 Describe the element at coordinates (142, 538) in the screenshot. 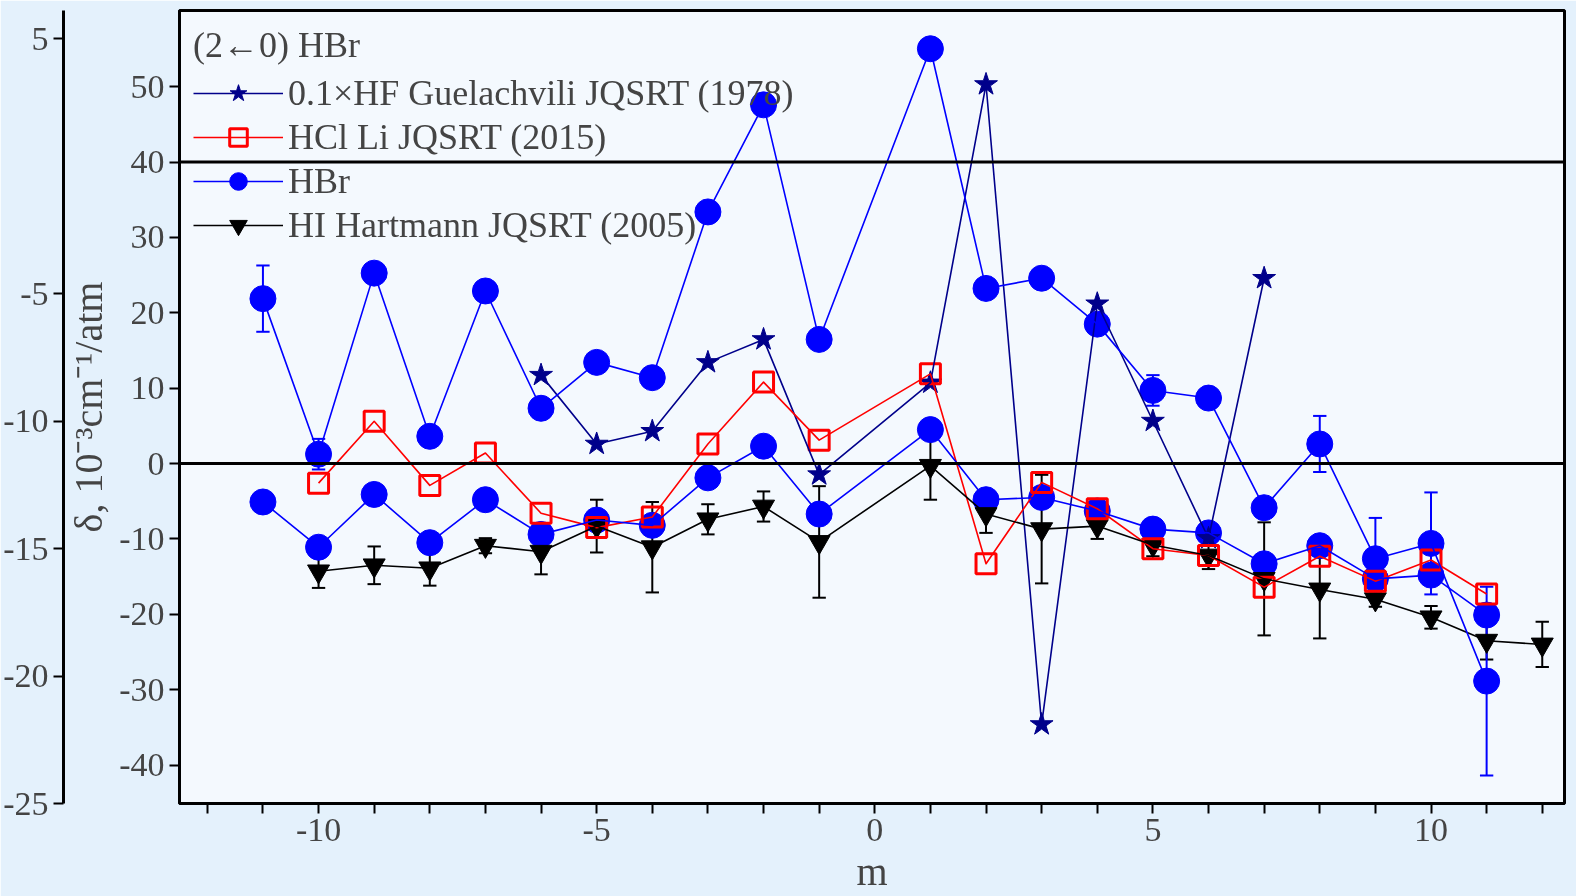

I see `y-tick-label: -10` at that location.